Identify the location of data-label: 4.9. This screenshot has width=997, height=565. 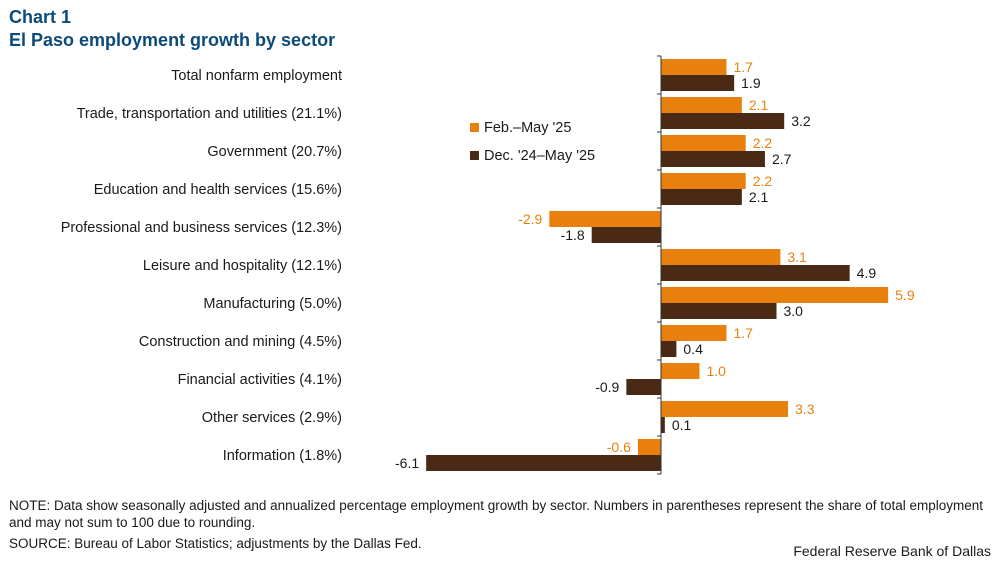
(867, 273).